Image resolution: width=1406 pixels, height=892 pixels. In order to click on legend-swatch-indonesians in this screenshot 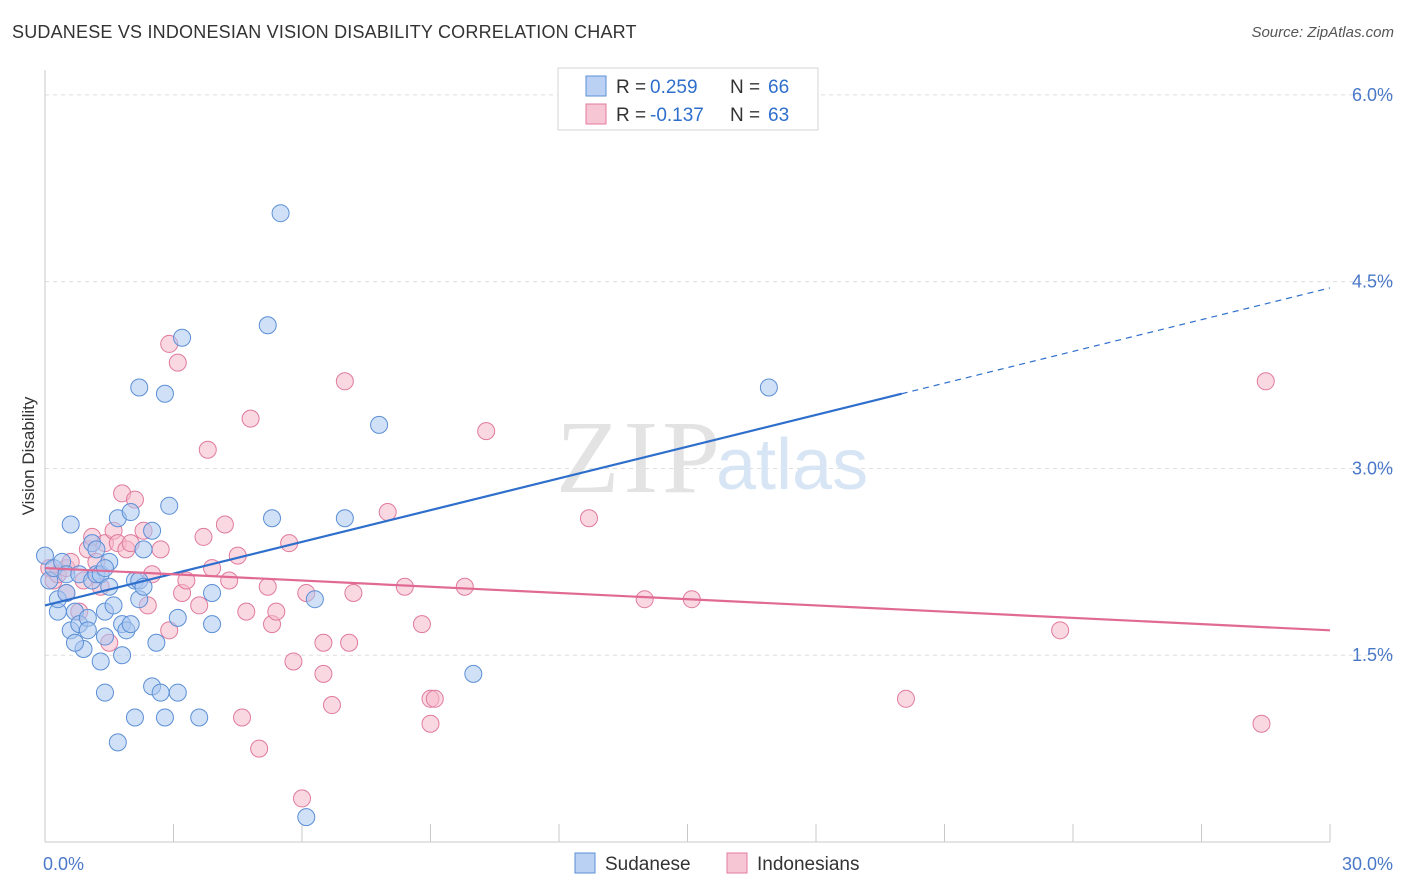, I will do `click(596, 114)`.